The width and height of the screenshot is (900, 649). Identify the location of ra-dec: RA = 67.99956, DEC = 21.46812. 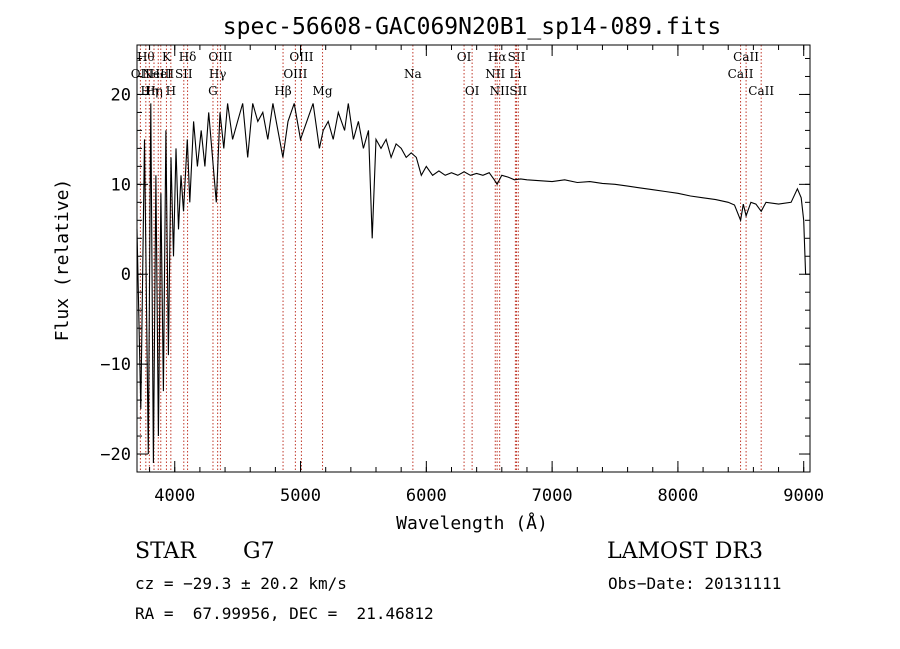
(284, 613).